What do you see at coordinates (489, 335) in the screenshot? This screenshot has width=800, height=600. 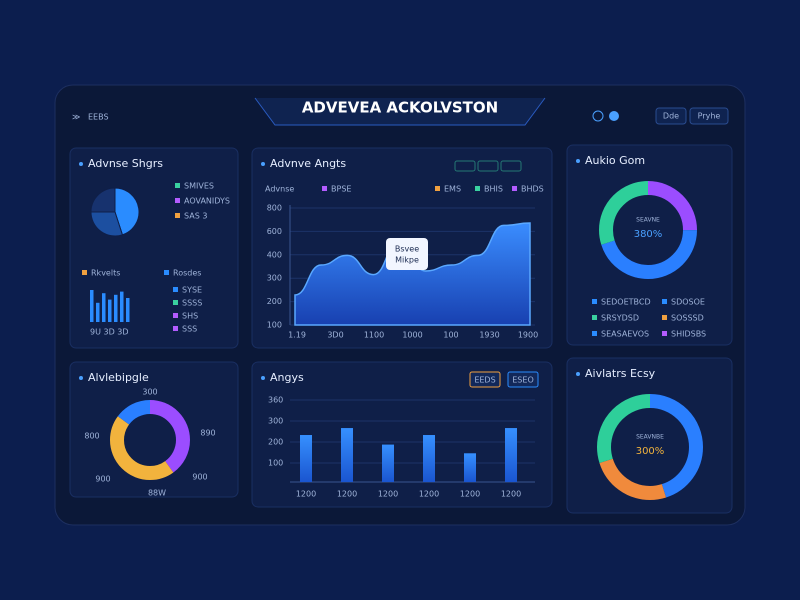 I see `x-tick-label: 1930` at bounding box center [489, 335].